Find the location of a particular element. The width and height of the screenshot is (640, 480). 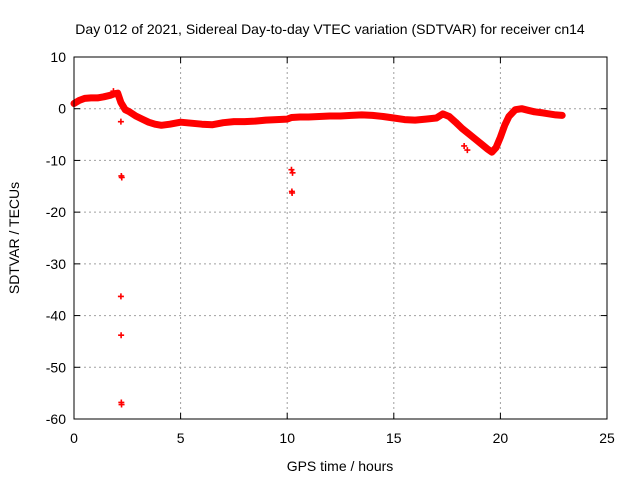

y-tick-label: -60 is located at coordinates (56, 419).